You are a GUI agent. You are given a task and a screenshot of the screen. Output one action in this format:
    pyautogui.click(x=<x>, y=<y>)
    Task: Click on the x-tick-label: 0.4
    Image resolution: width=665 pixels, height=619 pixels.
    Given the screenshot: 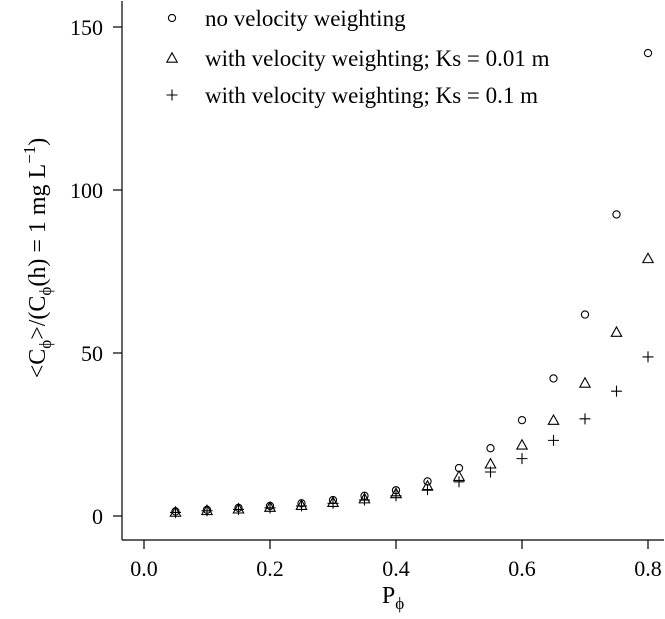 What is the action you would take?
    pyautogui.click(x=396, y=568)
    